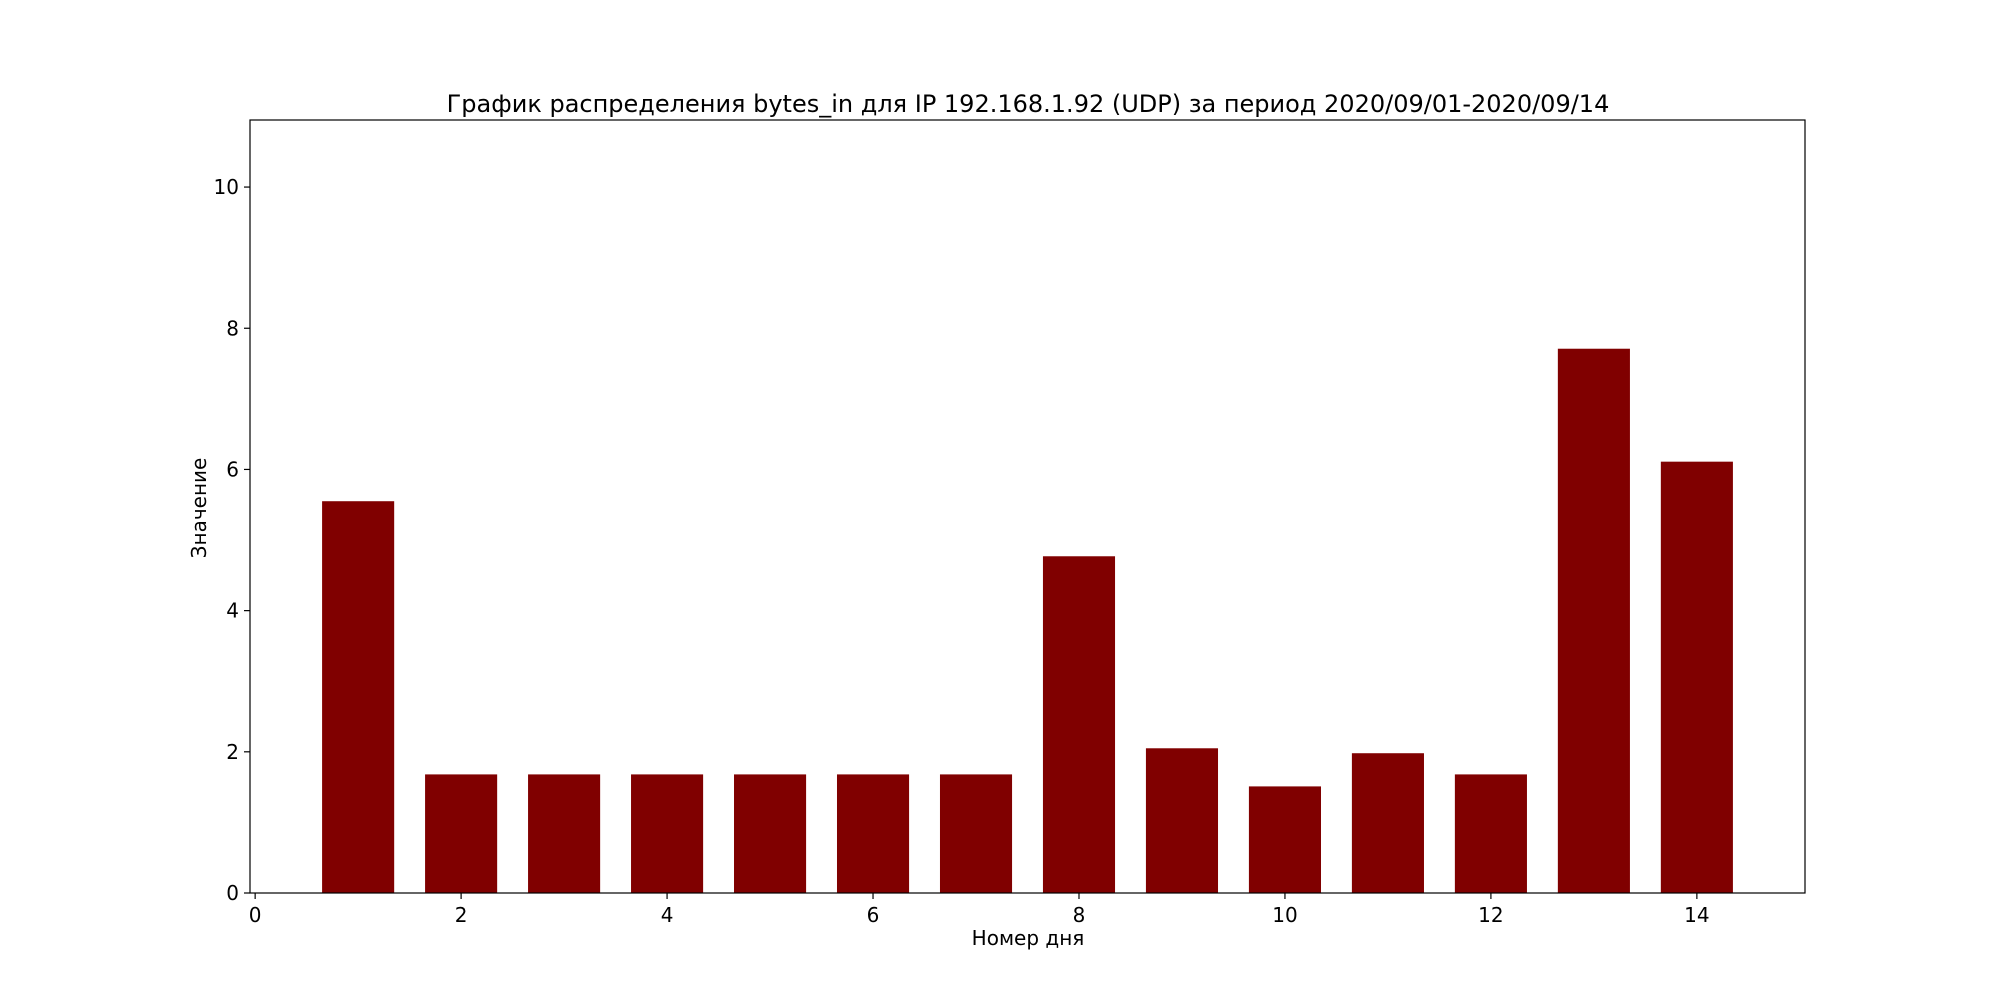 The image size is (2000, 1004). Describe the element at coordinates (232, 469) in the screenshot. I see `y-tick-label: 6` at that location.